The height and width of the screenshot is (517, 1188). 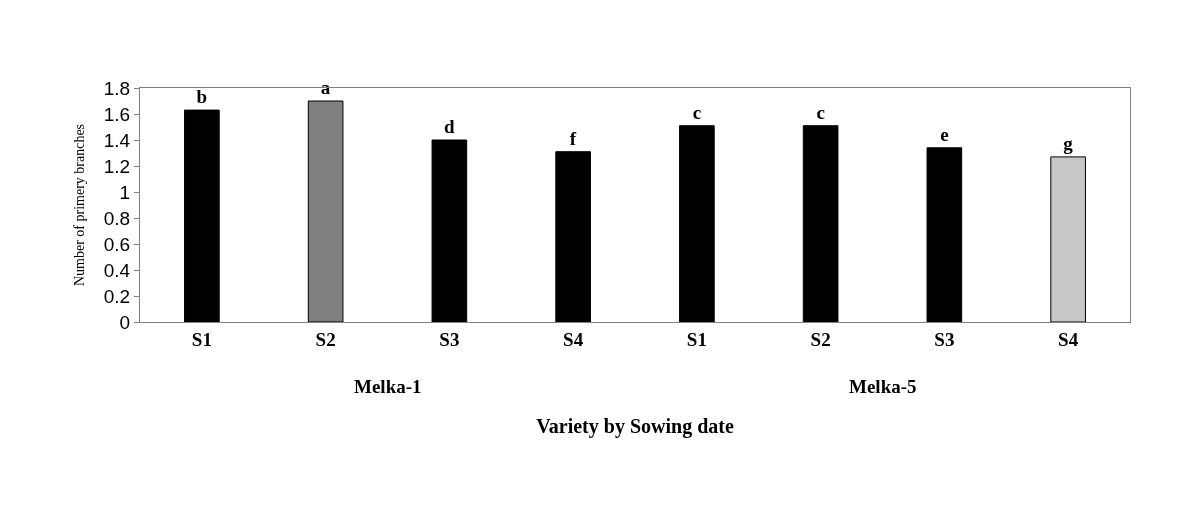 I want to click on data-label: g, so click(x=1068, y=143).